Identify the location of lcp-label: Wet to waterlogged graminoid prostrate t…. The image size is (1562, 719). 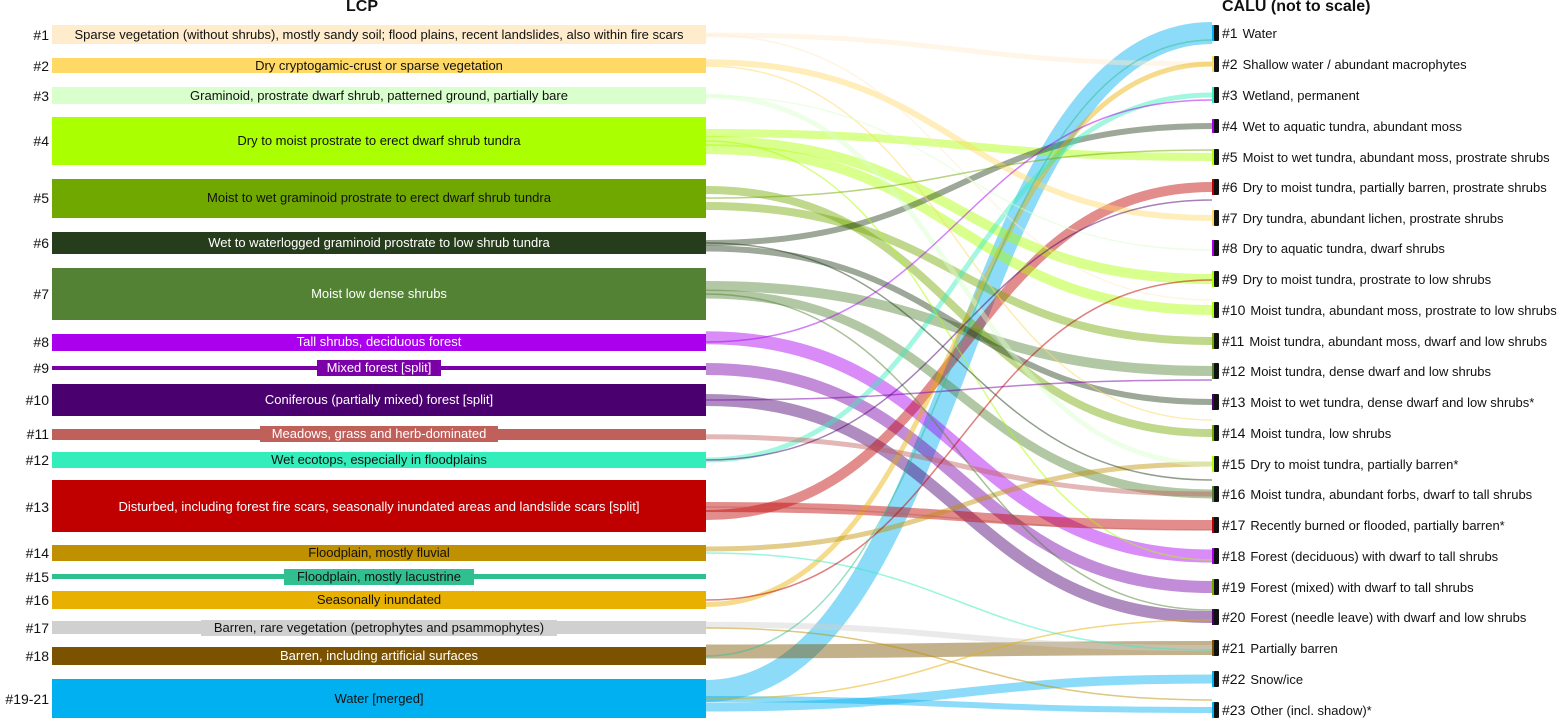
(379, 242).